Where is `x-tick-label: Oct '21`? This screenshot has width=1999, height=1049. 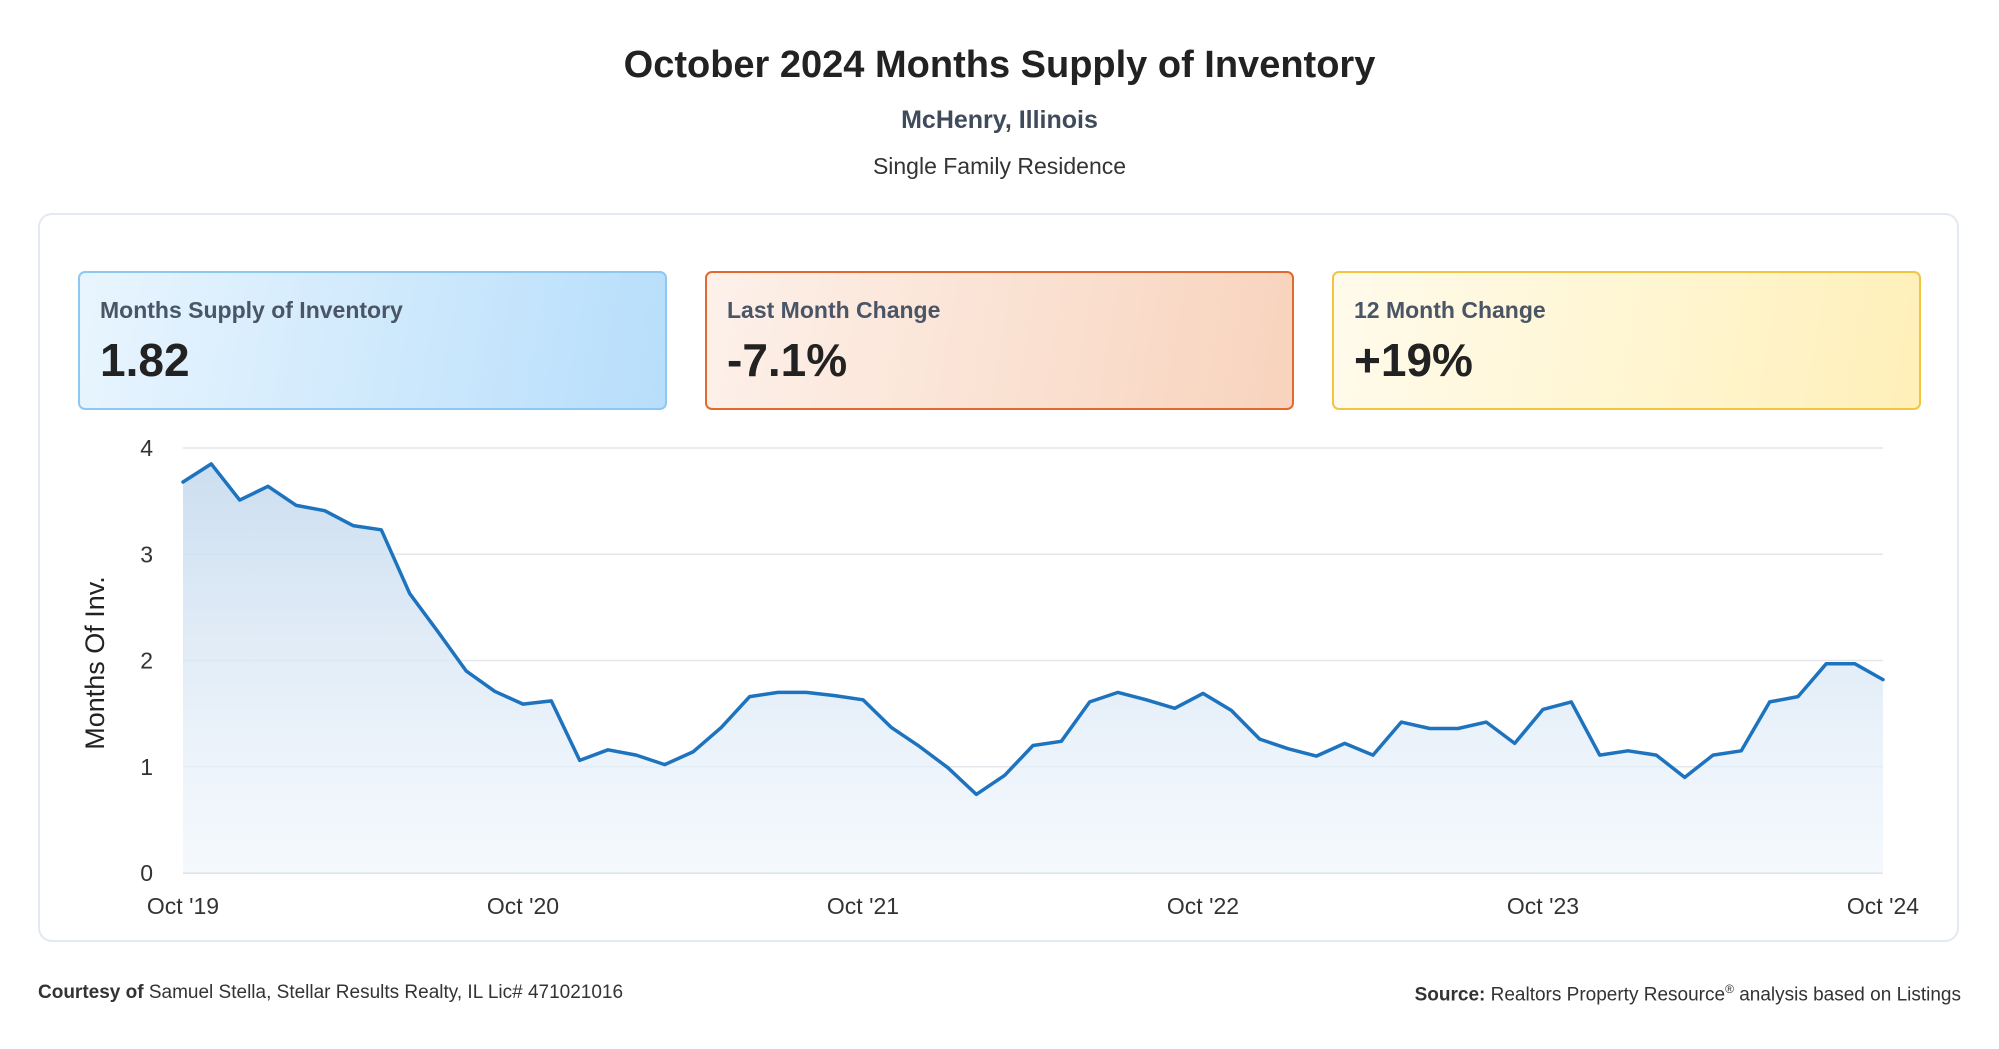
x-tick-label: Oct '21 is located at coordinates (863, 906).